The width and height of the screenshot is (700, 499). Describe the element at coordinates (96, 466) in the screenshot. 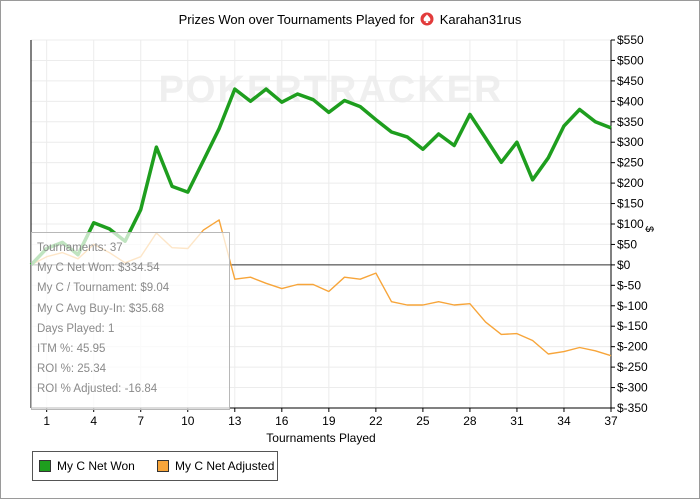

I see `legend-label: My C Net Won` at that location.